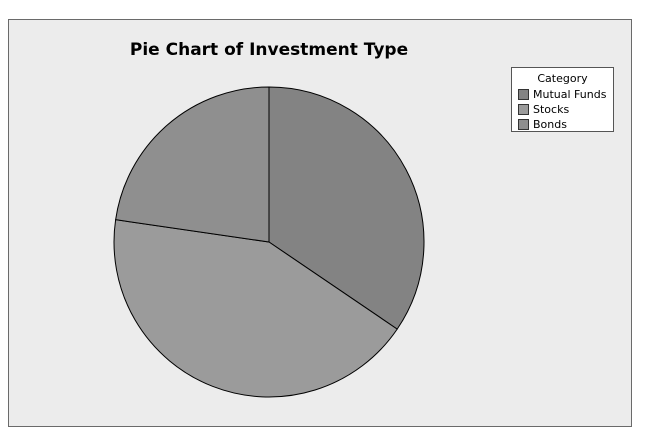  Describe the element at coordinates (523, 124) in the screenshot. I see `legend-swatch-bonds` at that location.